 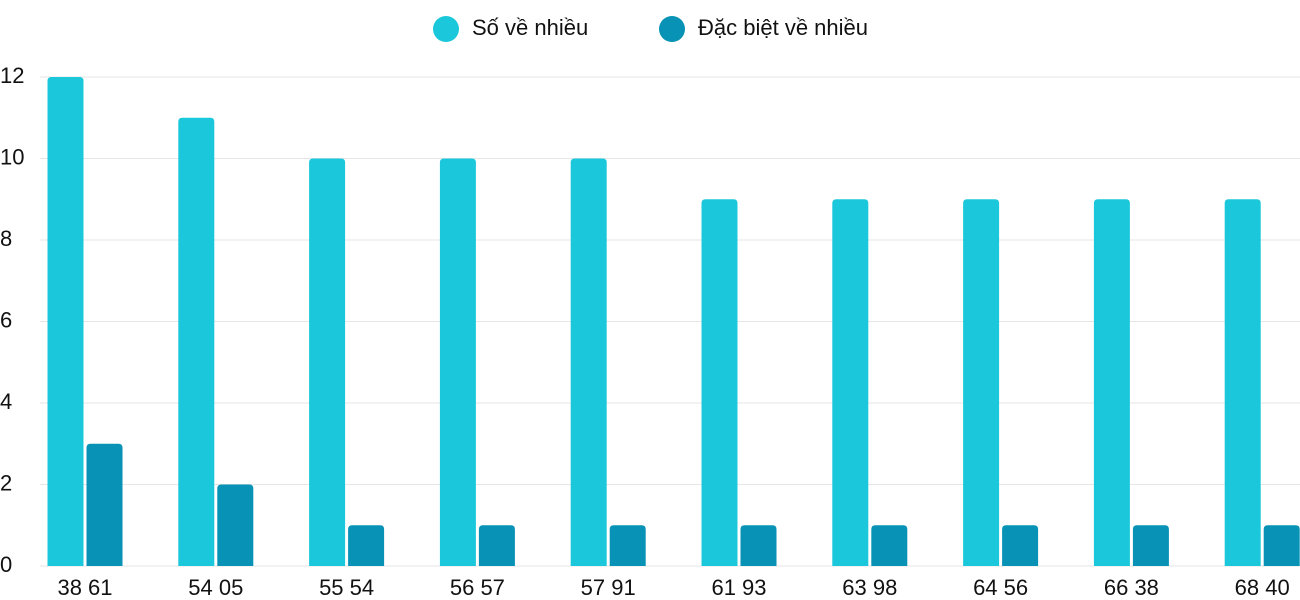 What do you see at coordinates (6, 401) in the screenshot?
I see `y-tick-label: 4` at bounding box center [6, 401].